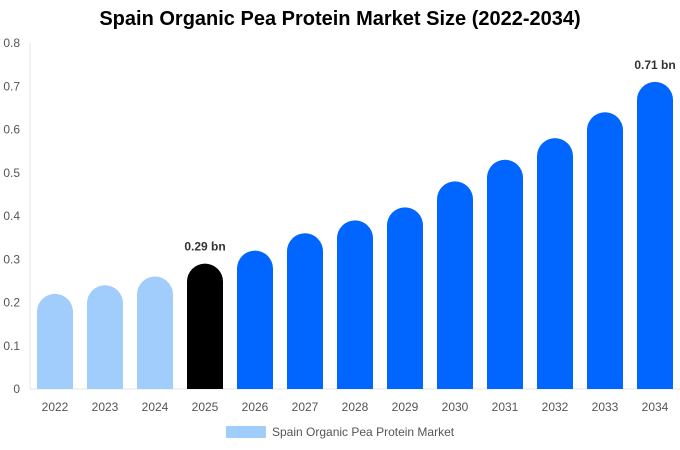 This screenshot has width=680, height=450. I want to click on x-tick-label: 2030, so click(455, 407).